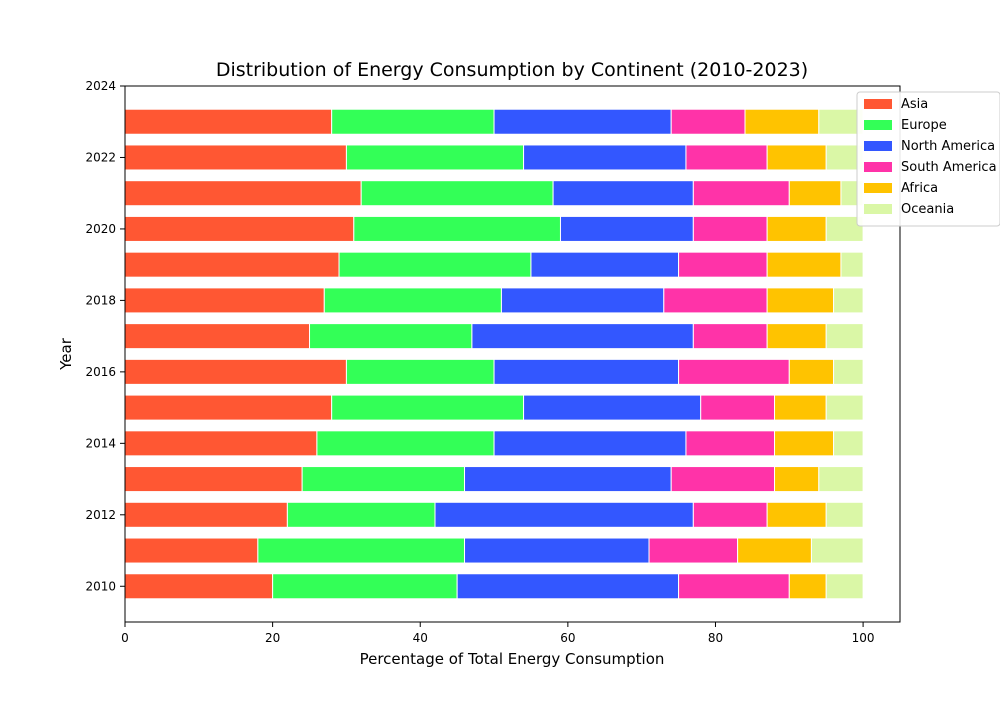  I want to click on bar-south-america-2019, so click(723, 264).